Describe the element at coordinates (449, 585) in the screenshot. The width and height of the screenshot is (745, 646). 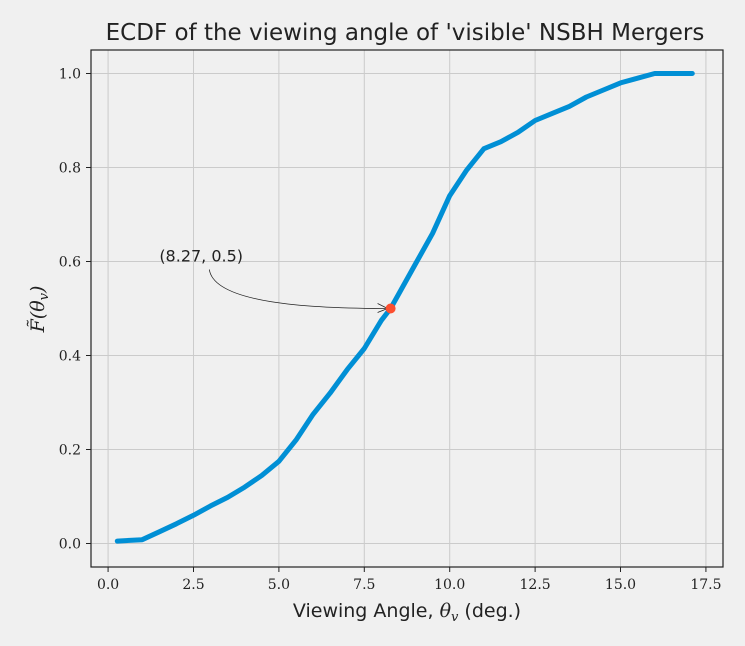
I see `x-tick-label: 10.0` at that location.